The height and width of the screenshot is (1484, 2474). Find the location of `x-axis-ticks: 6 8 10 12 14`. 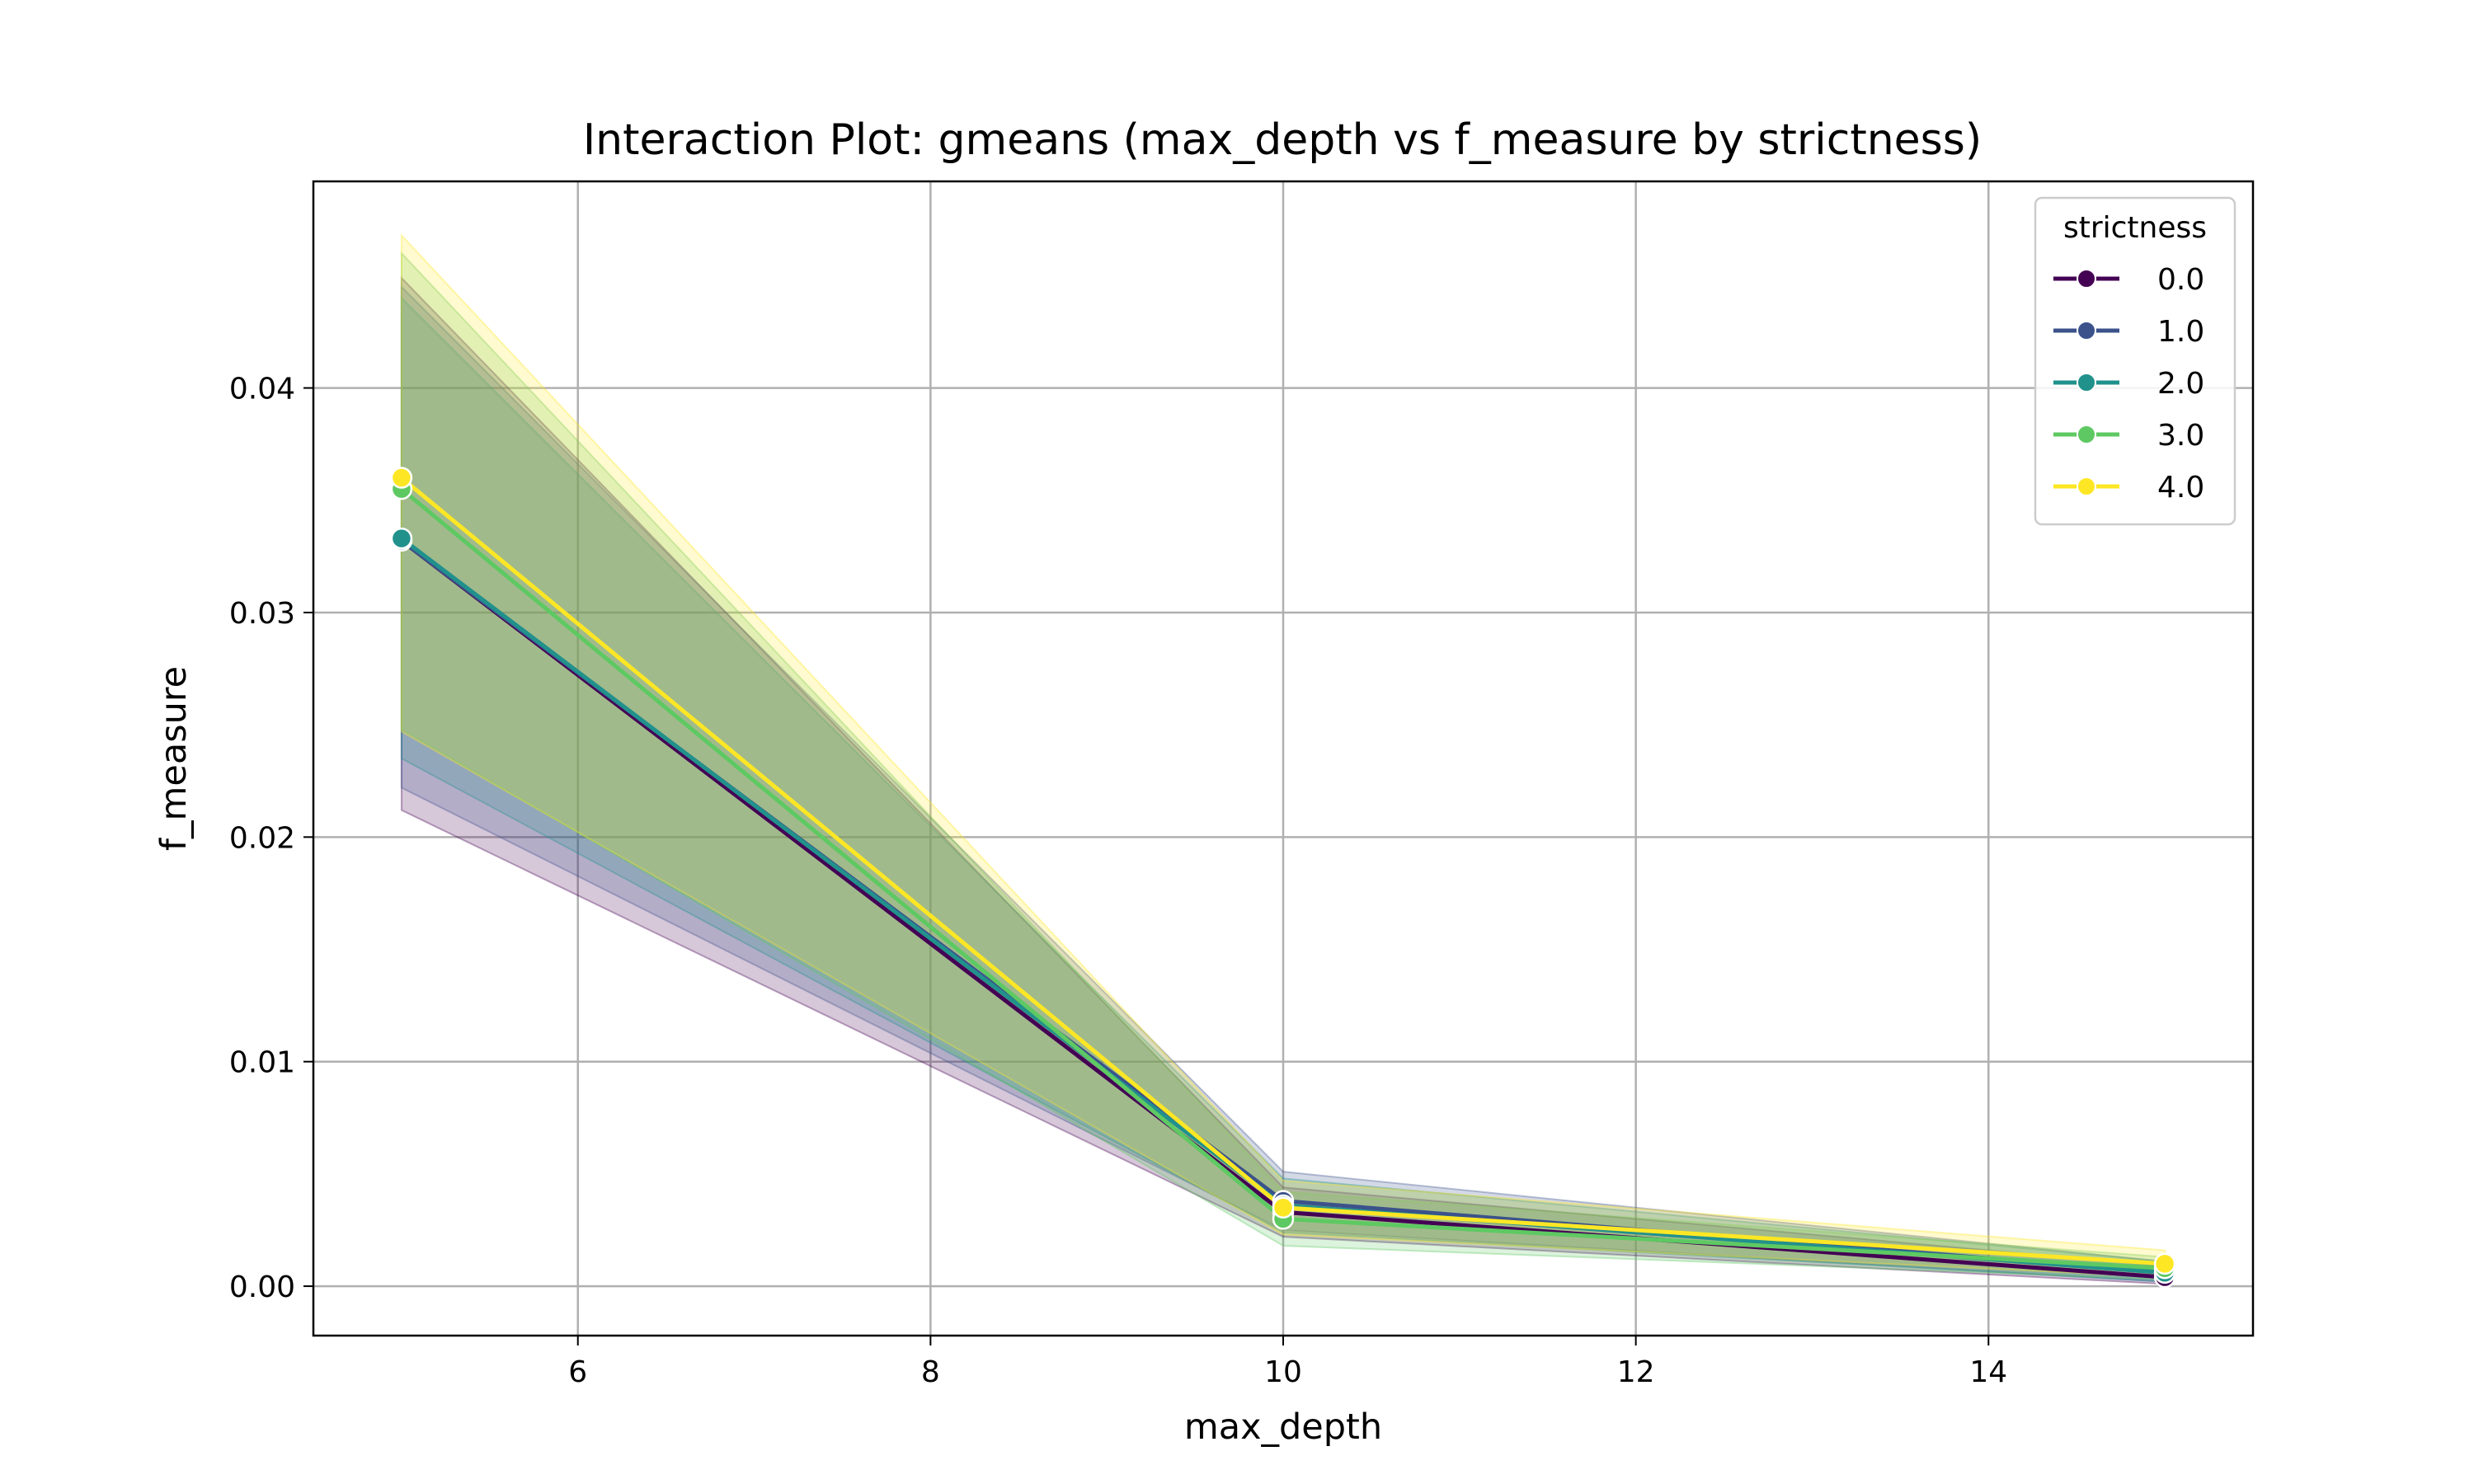

x-axis-ticks: 6 8 10 12 14 is located at coordinates (1287, 1362).